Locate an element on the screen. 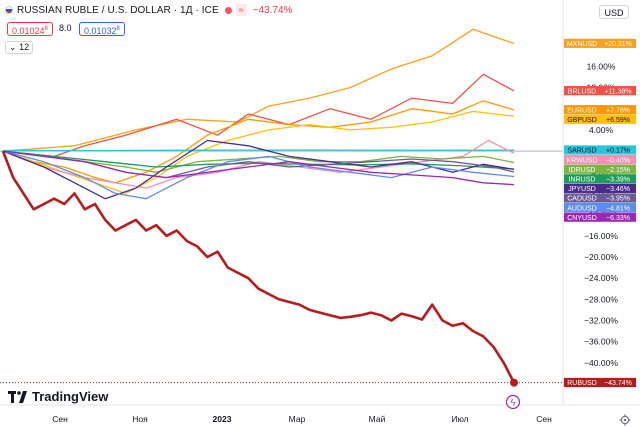 This screenshot has height=428, width=640. price-label-value-text: −3.39% is located at coordinates (618, 179).